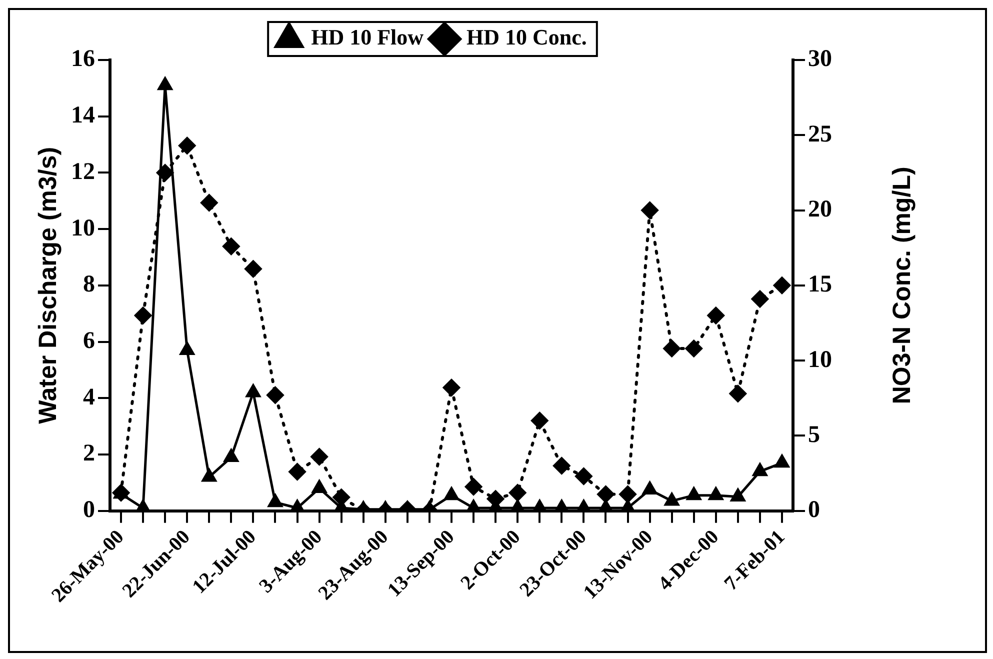 This screenshot has height=659, width=993. Describe the element at coordinates (89, 453) in the screenshot. I see `y-tick-label: 2` at that location.